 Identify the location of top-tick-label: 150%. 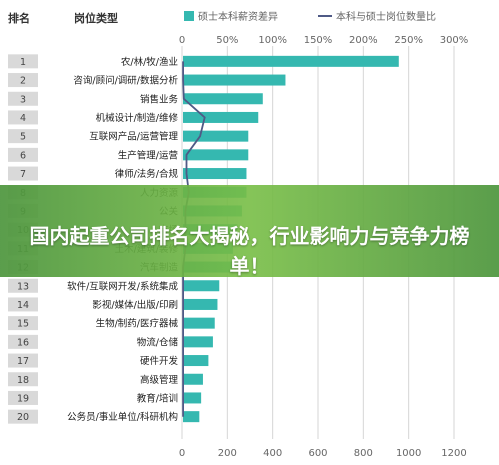
(318, 40).